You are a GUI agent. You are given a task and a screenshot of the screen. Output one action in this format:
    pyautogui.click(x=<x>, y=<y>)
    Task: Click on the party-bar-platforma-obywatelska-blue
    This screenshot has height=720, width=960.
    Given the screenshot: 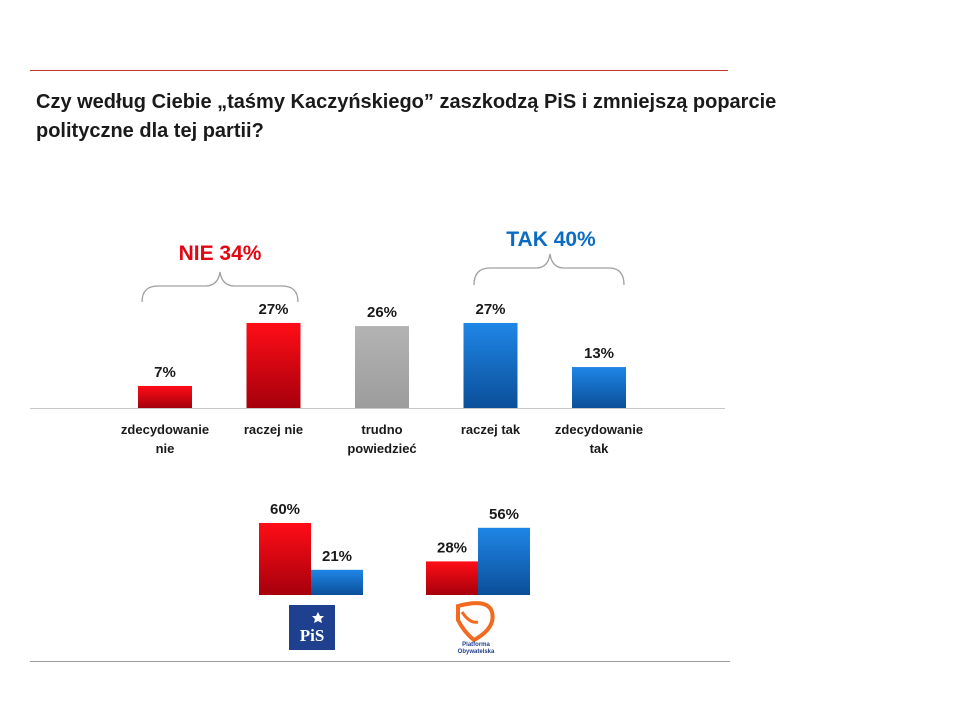 What is the action you would take?
    pyautogui.click(x=504, y=561)
    